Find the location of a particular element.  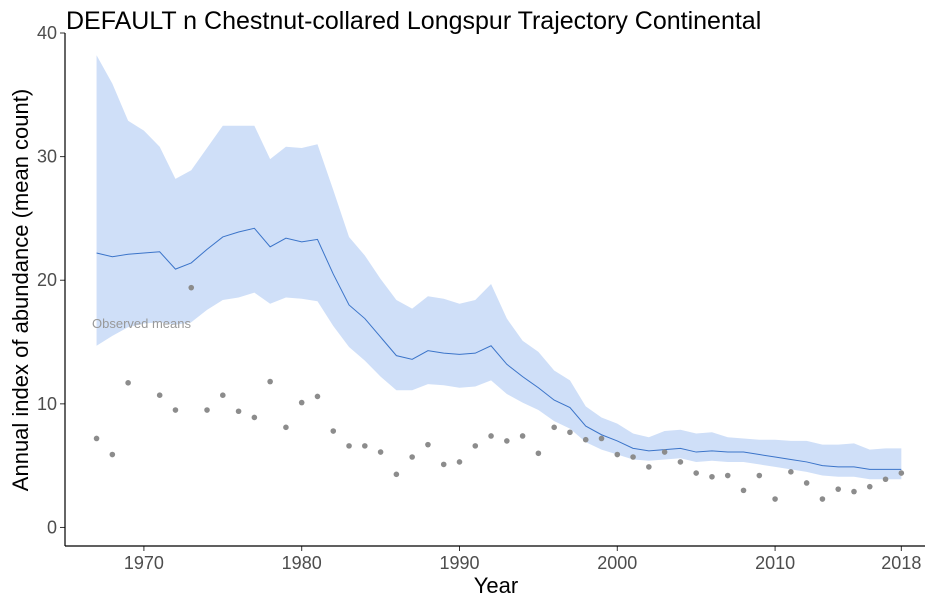

x-axis-ticks: 1970 1980 1990 2000 2010 2018 is located at coordinates (522, 559).